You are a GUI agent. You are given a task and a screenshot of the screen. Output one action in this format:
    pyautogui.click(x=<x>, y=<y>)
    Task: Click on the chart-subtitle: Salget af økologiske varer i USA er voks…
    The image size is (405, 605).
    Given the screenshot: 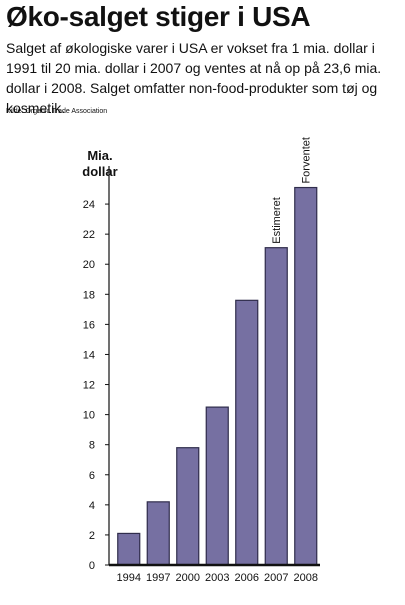 What is the action you would take?
    pyautogui.click(x=194, y=78)
    